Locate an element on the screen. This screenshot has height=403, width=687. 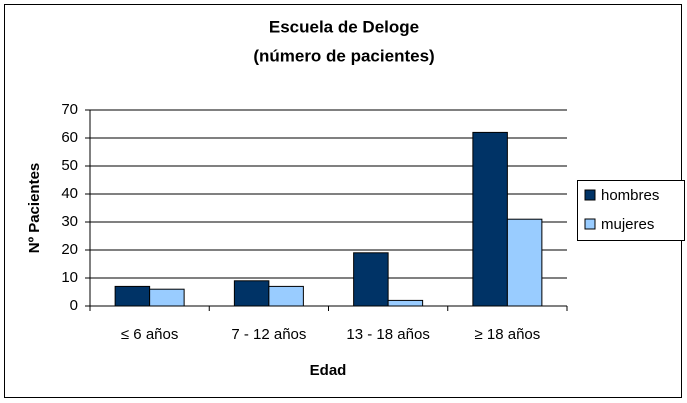
y-tick-label: 70 is located at coordinates (69, 109).